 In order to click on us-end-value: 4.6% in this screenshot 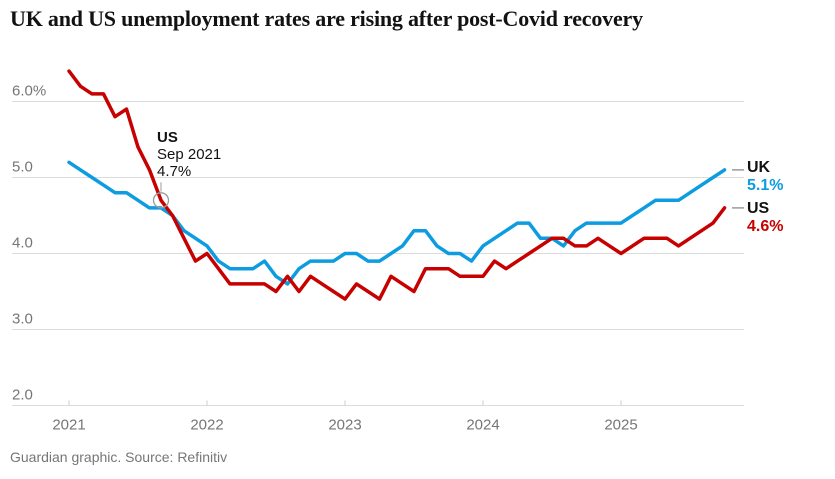, I will do `click(765, 226)`.